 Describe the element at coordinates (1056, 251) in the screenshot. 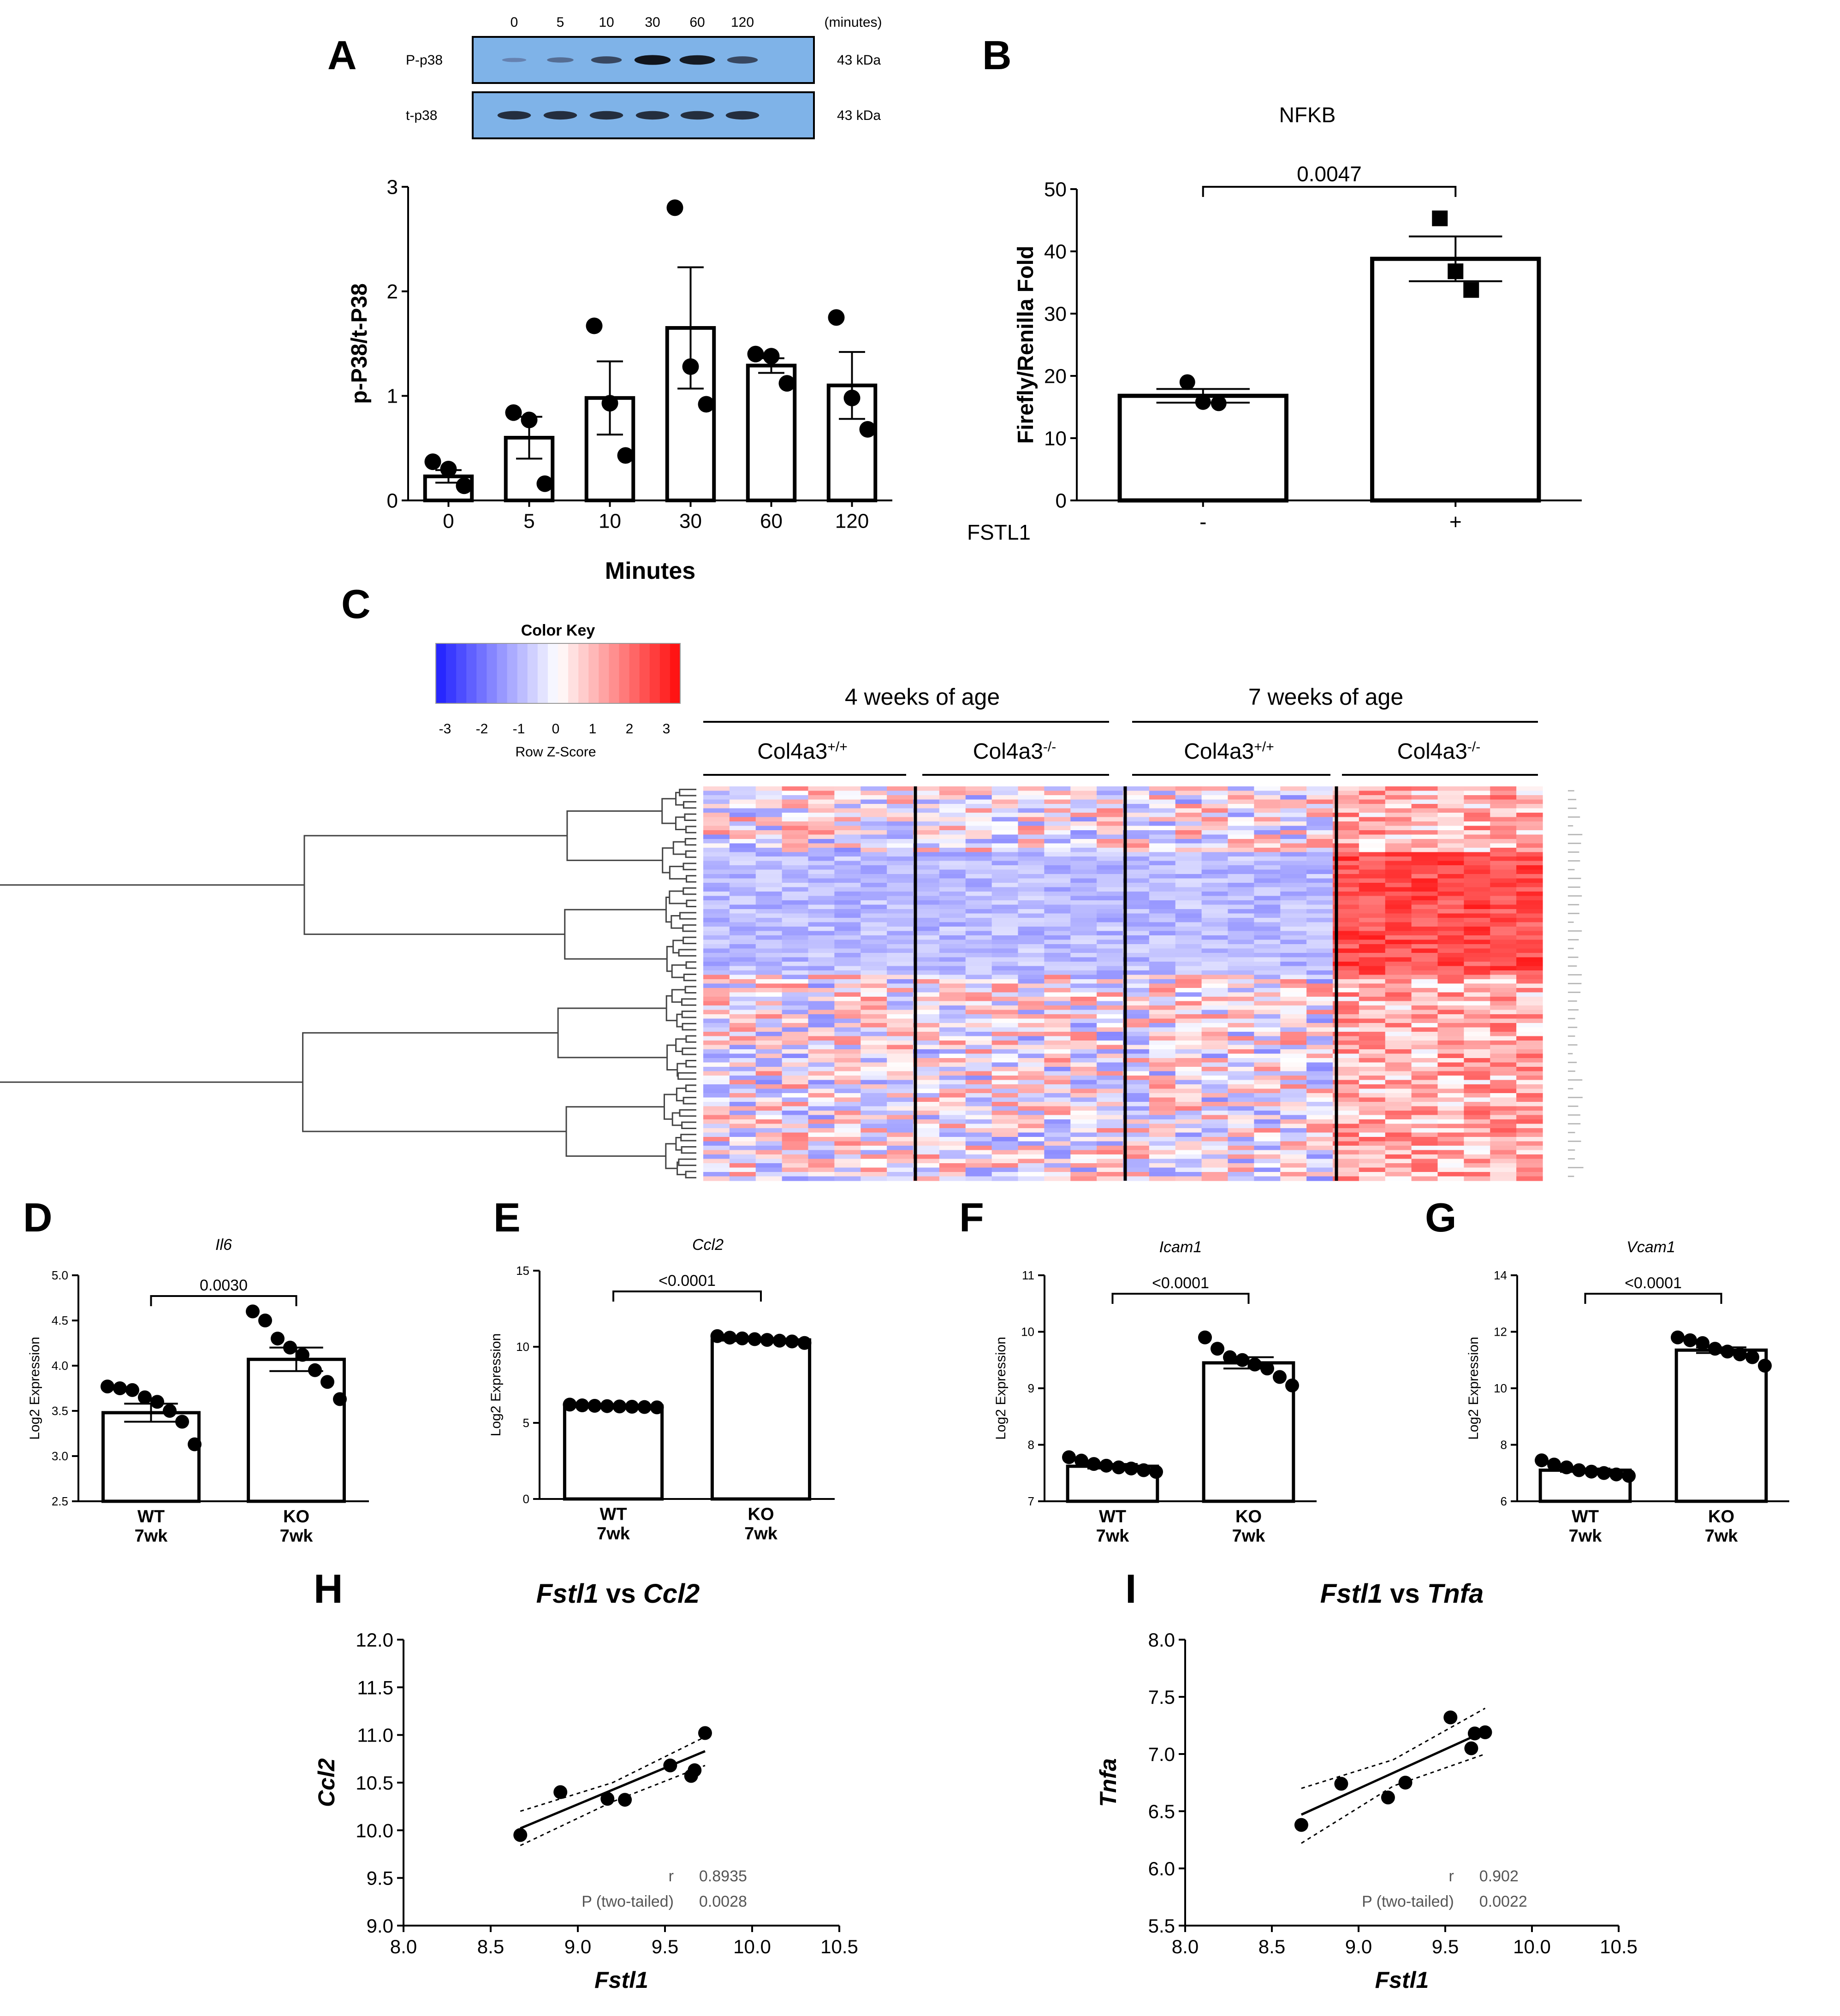

I see `y-tick-label: 40` at that location.